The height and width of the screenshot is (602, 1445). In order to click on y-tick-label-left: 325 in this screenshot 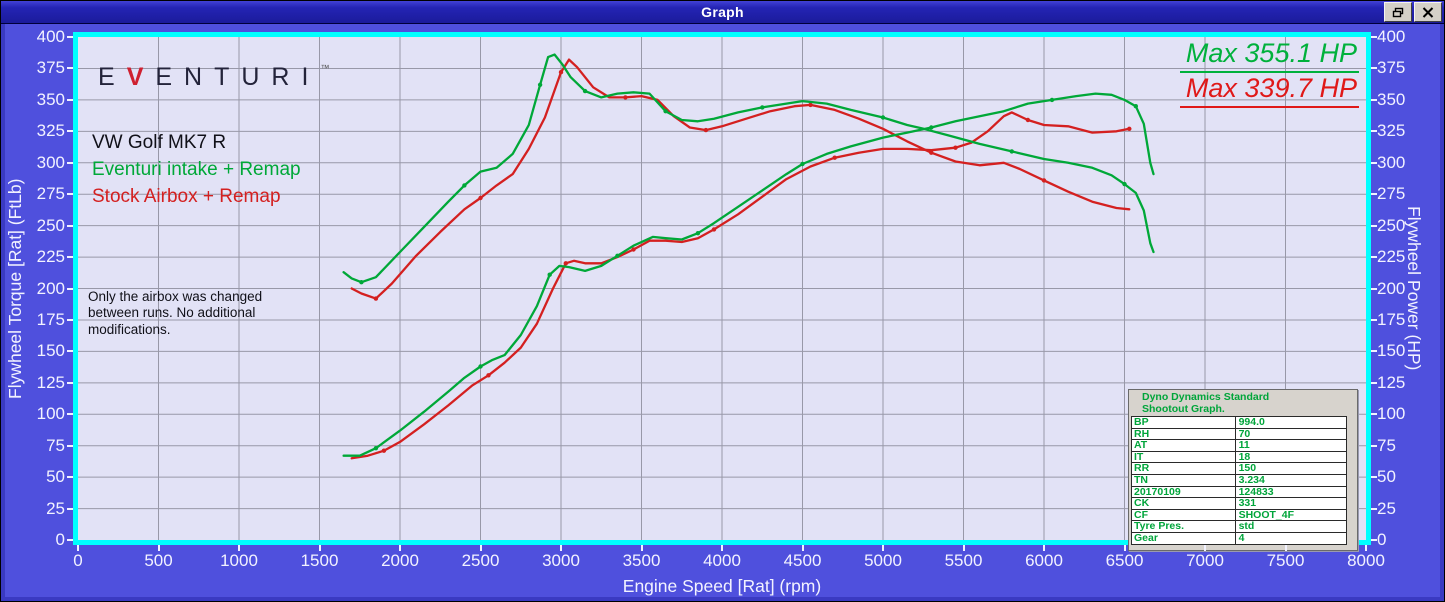, I will do `click(50, 131)`.